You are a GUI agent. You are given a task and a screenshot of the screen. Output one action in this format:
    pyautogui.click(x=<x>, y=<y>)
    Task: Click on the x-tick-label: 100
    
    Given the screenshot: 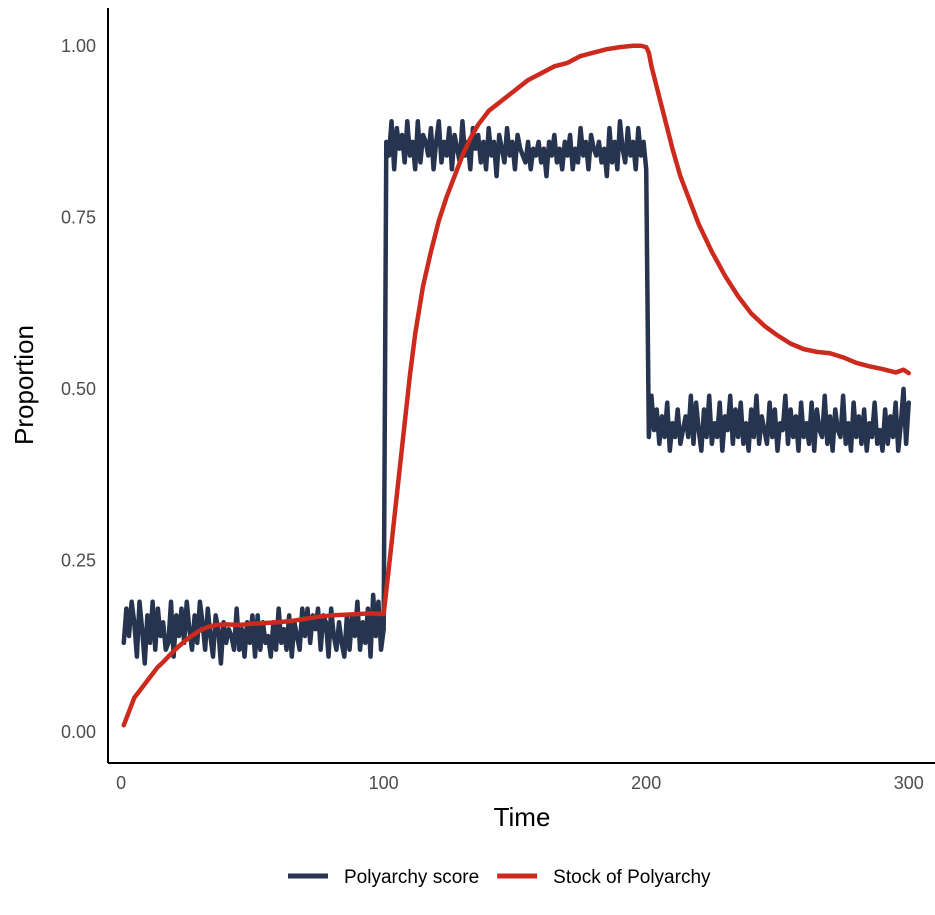 What is the action you would take?
    pyautogui.click(x=384, y=783)
    